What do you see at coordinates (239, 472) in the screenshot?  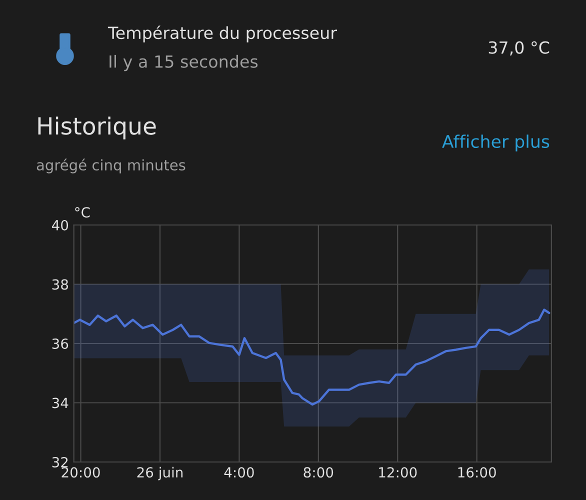 I see `x-tick-label: 4:00` at bounding box center [239, 472].